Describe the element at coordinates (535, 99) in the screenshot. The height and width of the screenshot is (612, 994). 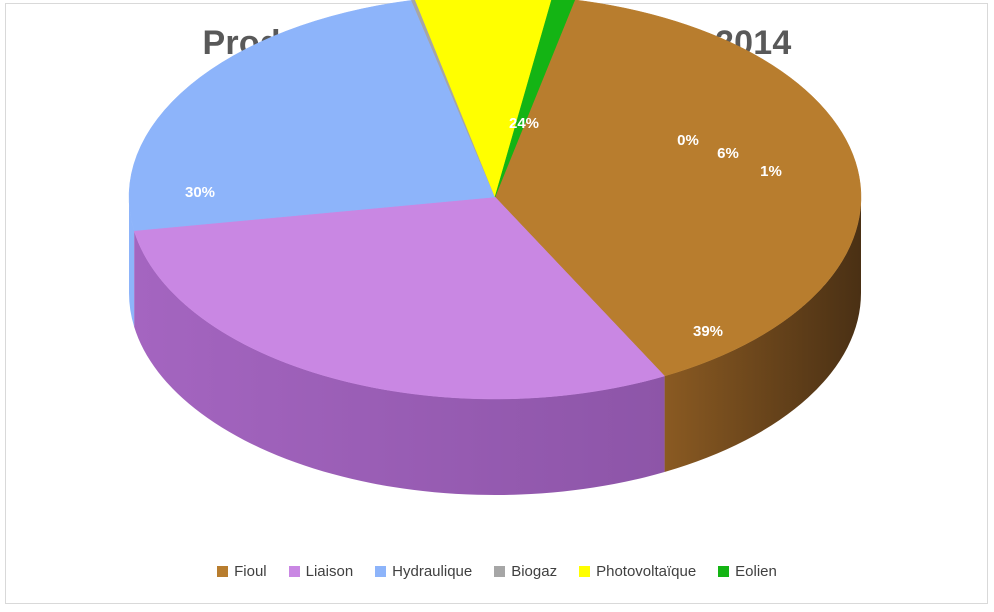
I see `pie-slice-eolien` at that location.